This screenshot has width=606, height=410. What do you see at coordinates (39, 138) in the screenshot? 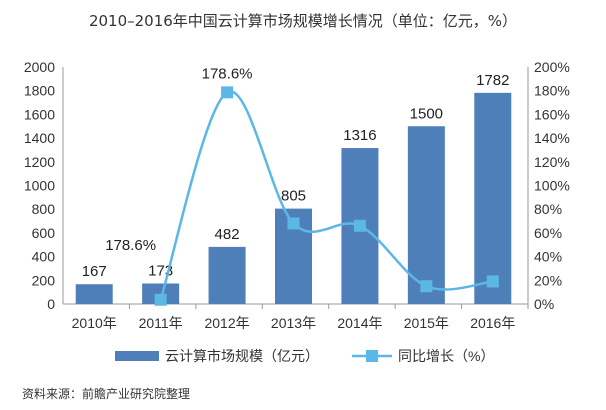
I see `left-tick-label: 1400` at bounding box center [39, 138].